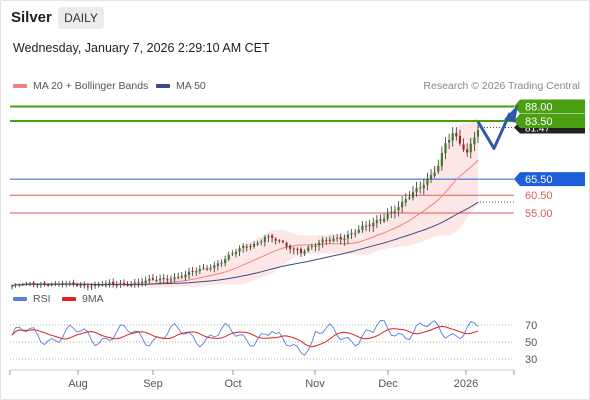 Image resolution: width=590 pixels, height=400 pixels. I want to click on level-label-65.50: 65.50, so click(539, 180).